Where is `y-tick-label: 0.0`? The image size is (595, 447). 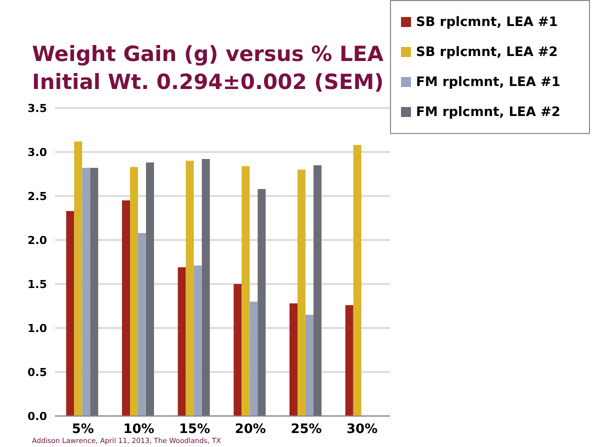 y-tick-label: 0.0 is located at coordinates (38, 416).